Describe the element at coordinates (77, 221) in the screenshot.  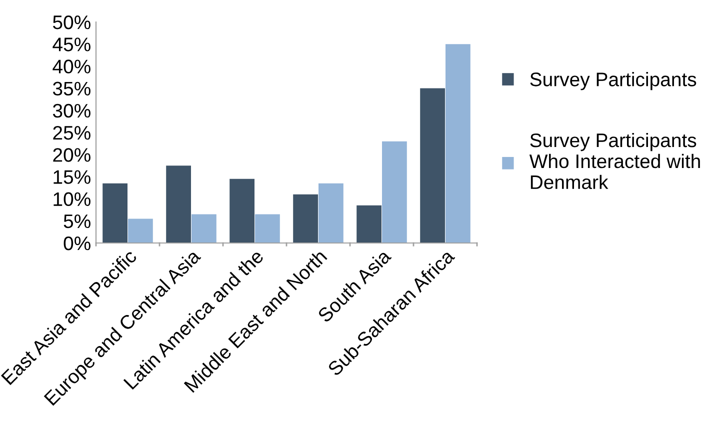
I see `y-tick-label: 5%` at that location.